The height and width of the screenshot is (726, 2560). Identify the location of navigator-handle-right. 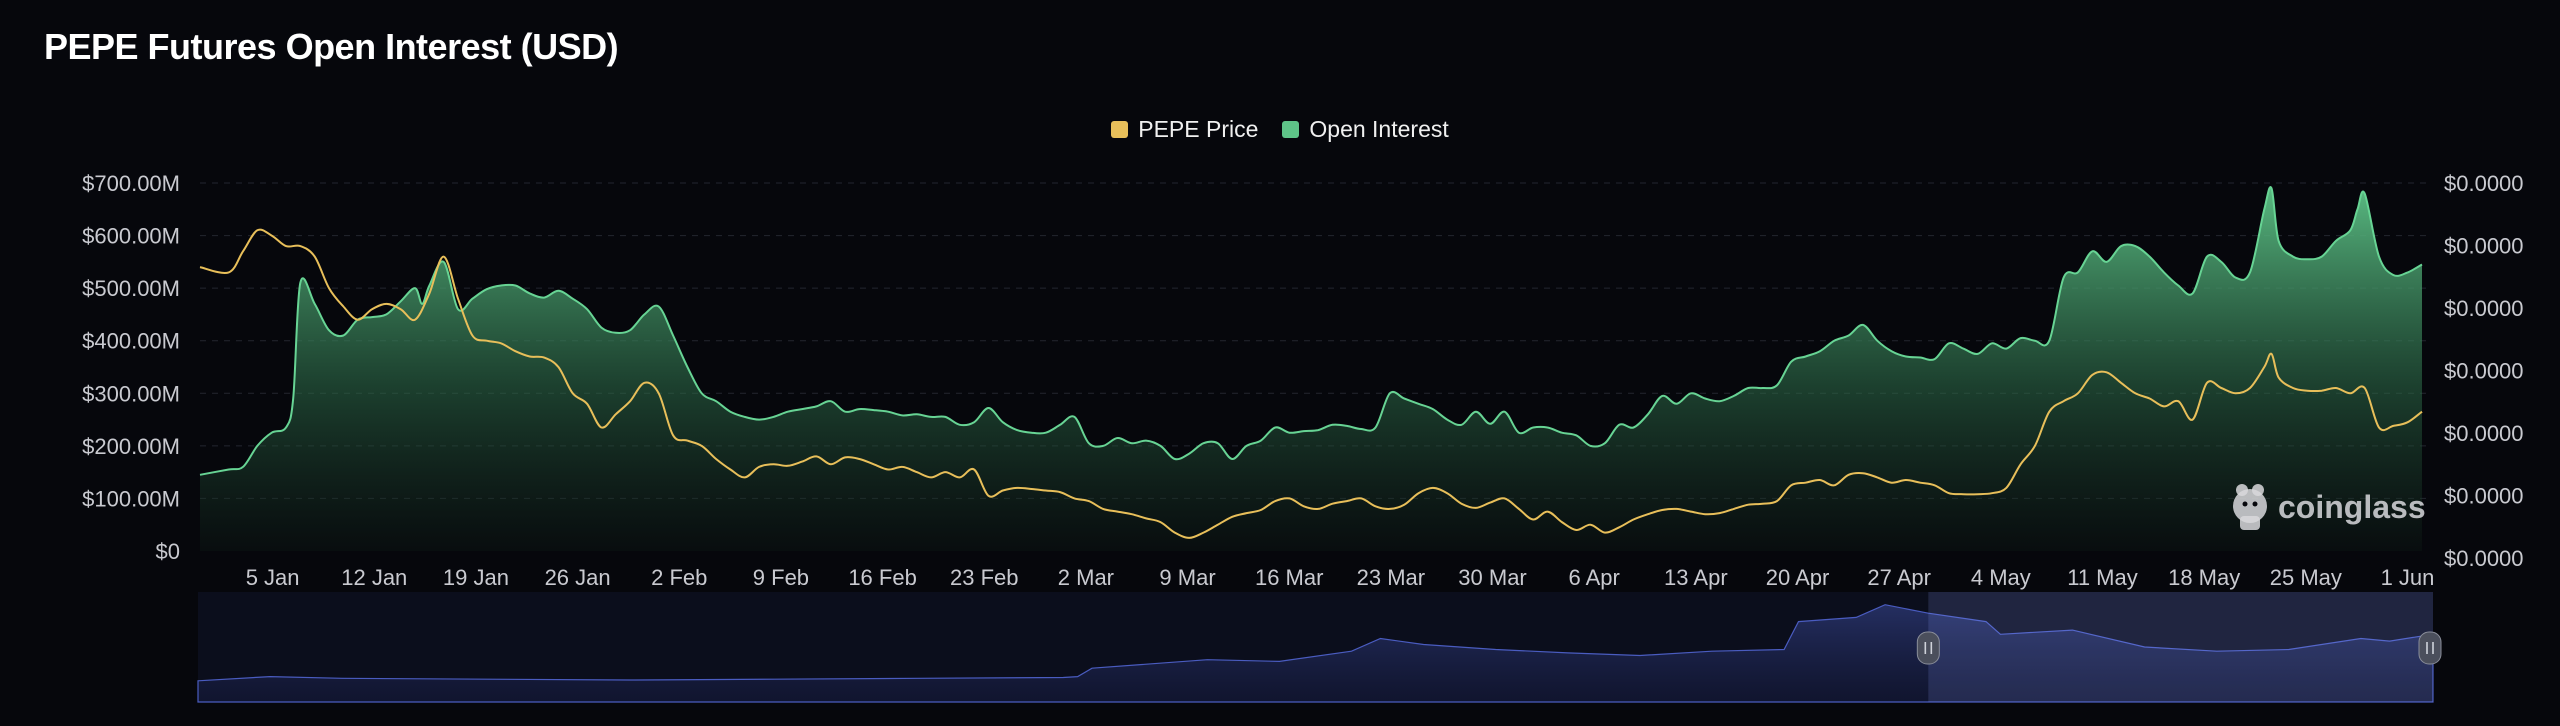
(2430, 648).